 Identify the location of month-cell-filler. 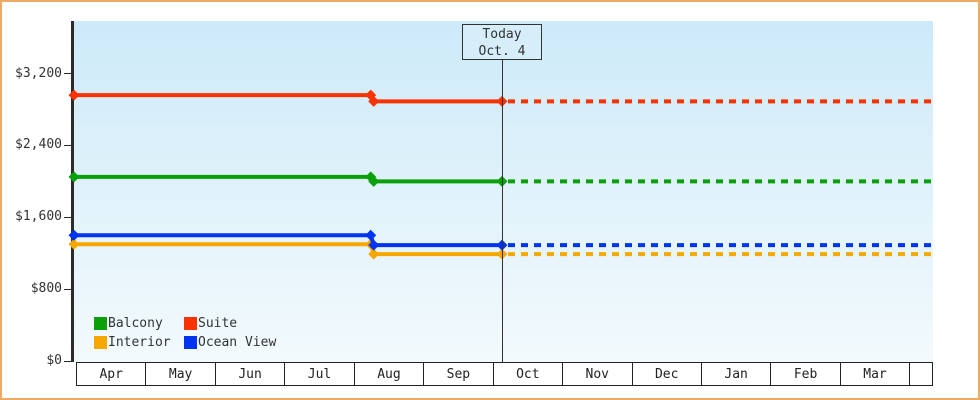
(921, 374).